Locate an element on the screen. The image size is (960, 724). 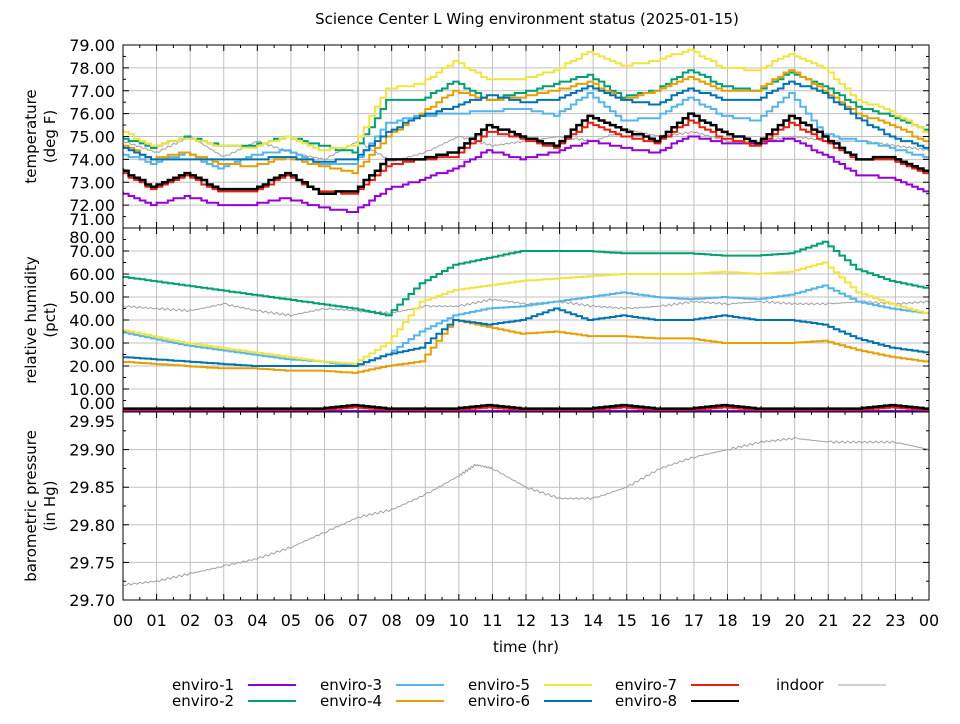
y-tick-label: 77.00 is located at coordinates (92, 91).